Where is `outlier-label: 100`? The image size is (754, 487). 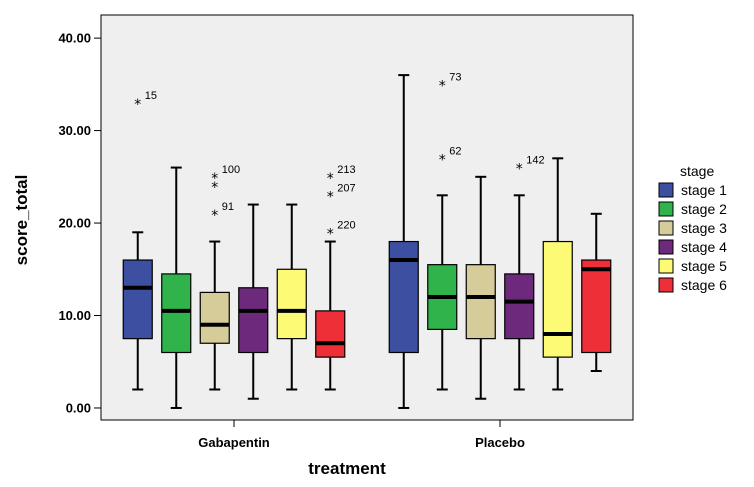 outlier-label: 100 is located at coordinates (231, 170).